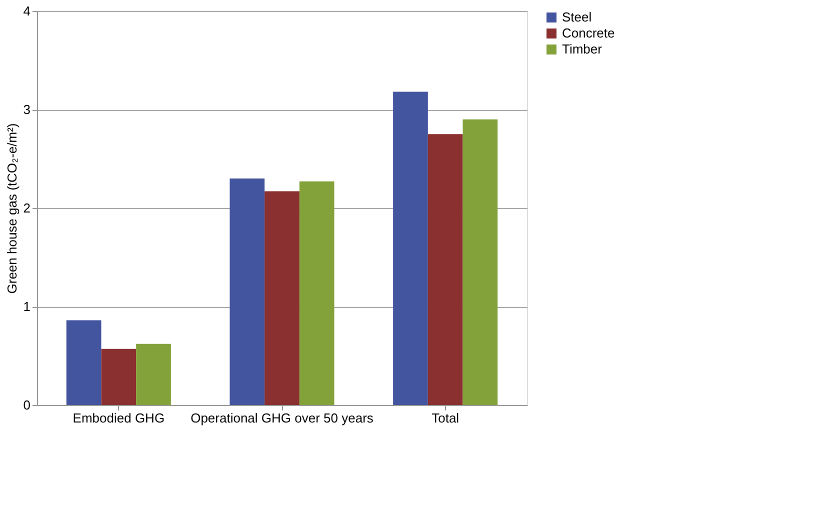 The height and width of the screenshot is (509, 814). Describe the element at coordinates (26, 405) in the screenshot. I see `y-tick-label: 0` at that location.